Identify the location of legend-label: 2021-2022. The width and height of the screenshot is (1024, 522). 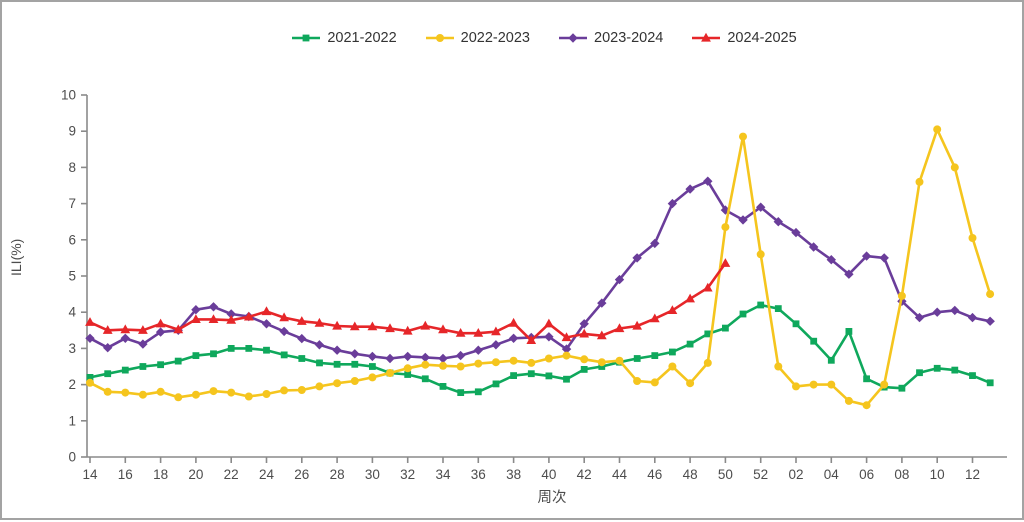
(362, 38).